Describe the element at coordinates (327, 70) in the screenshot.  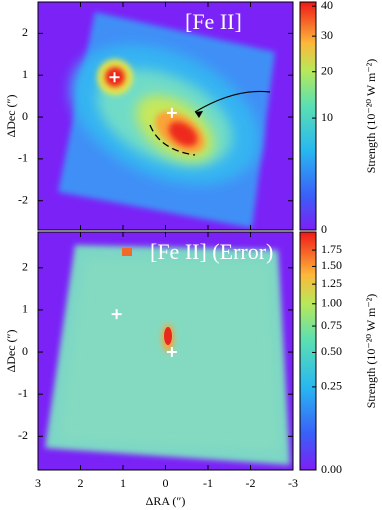
I see `colorbar-tick-label: 20` at that location.